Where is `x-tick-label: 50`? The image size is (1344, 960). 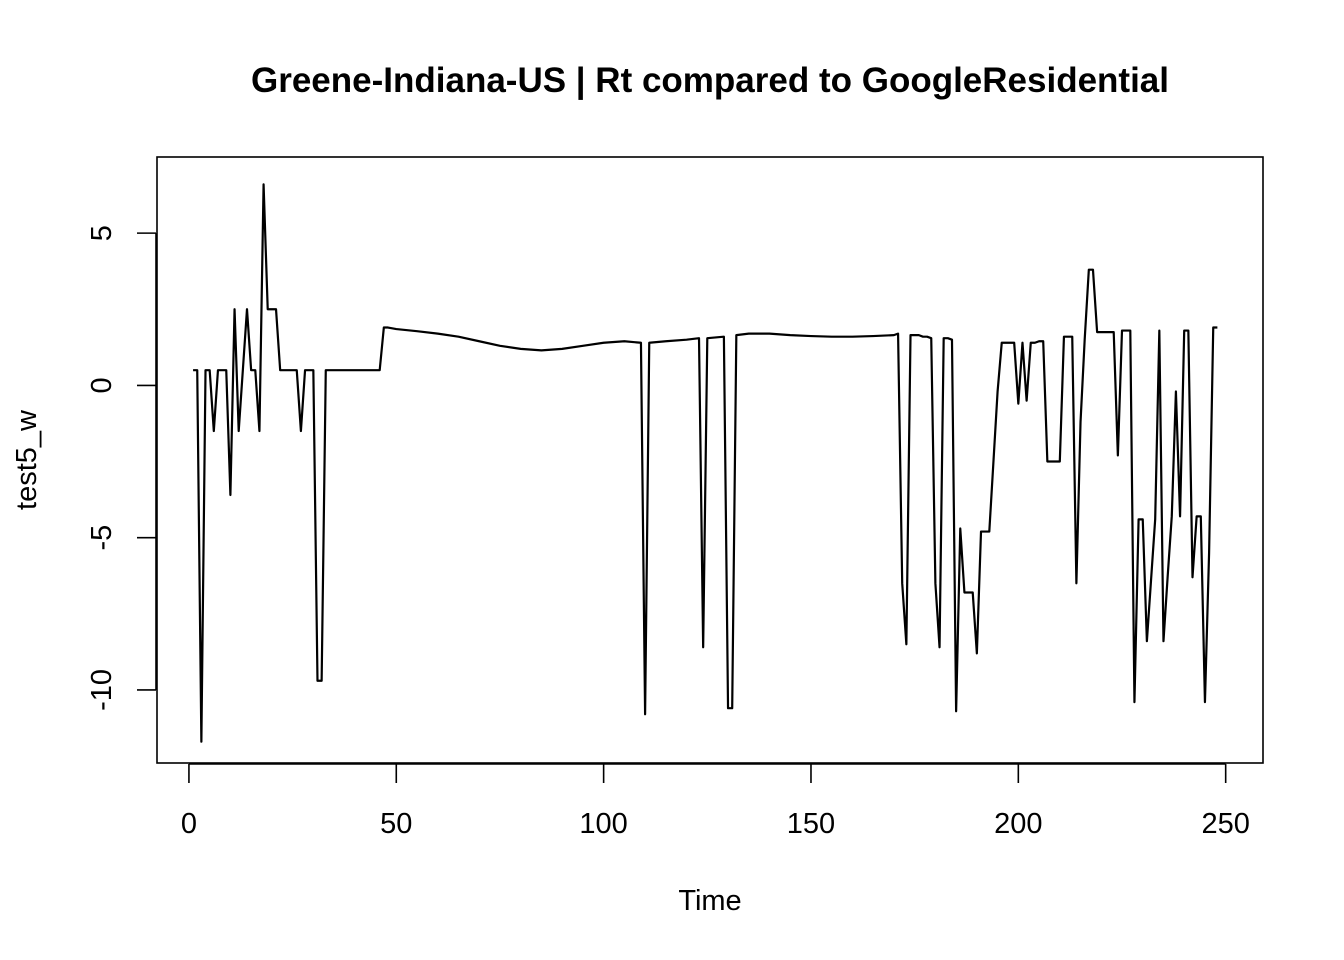 x-tick-label: 50 is located at coordinates (396, 824).